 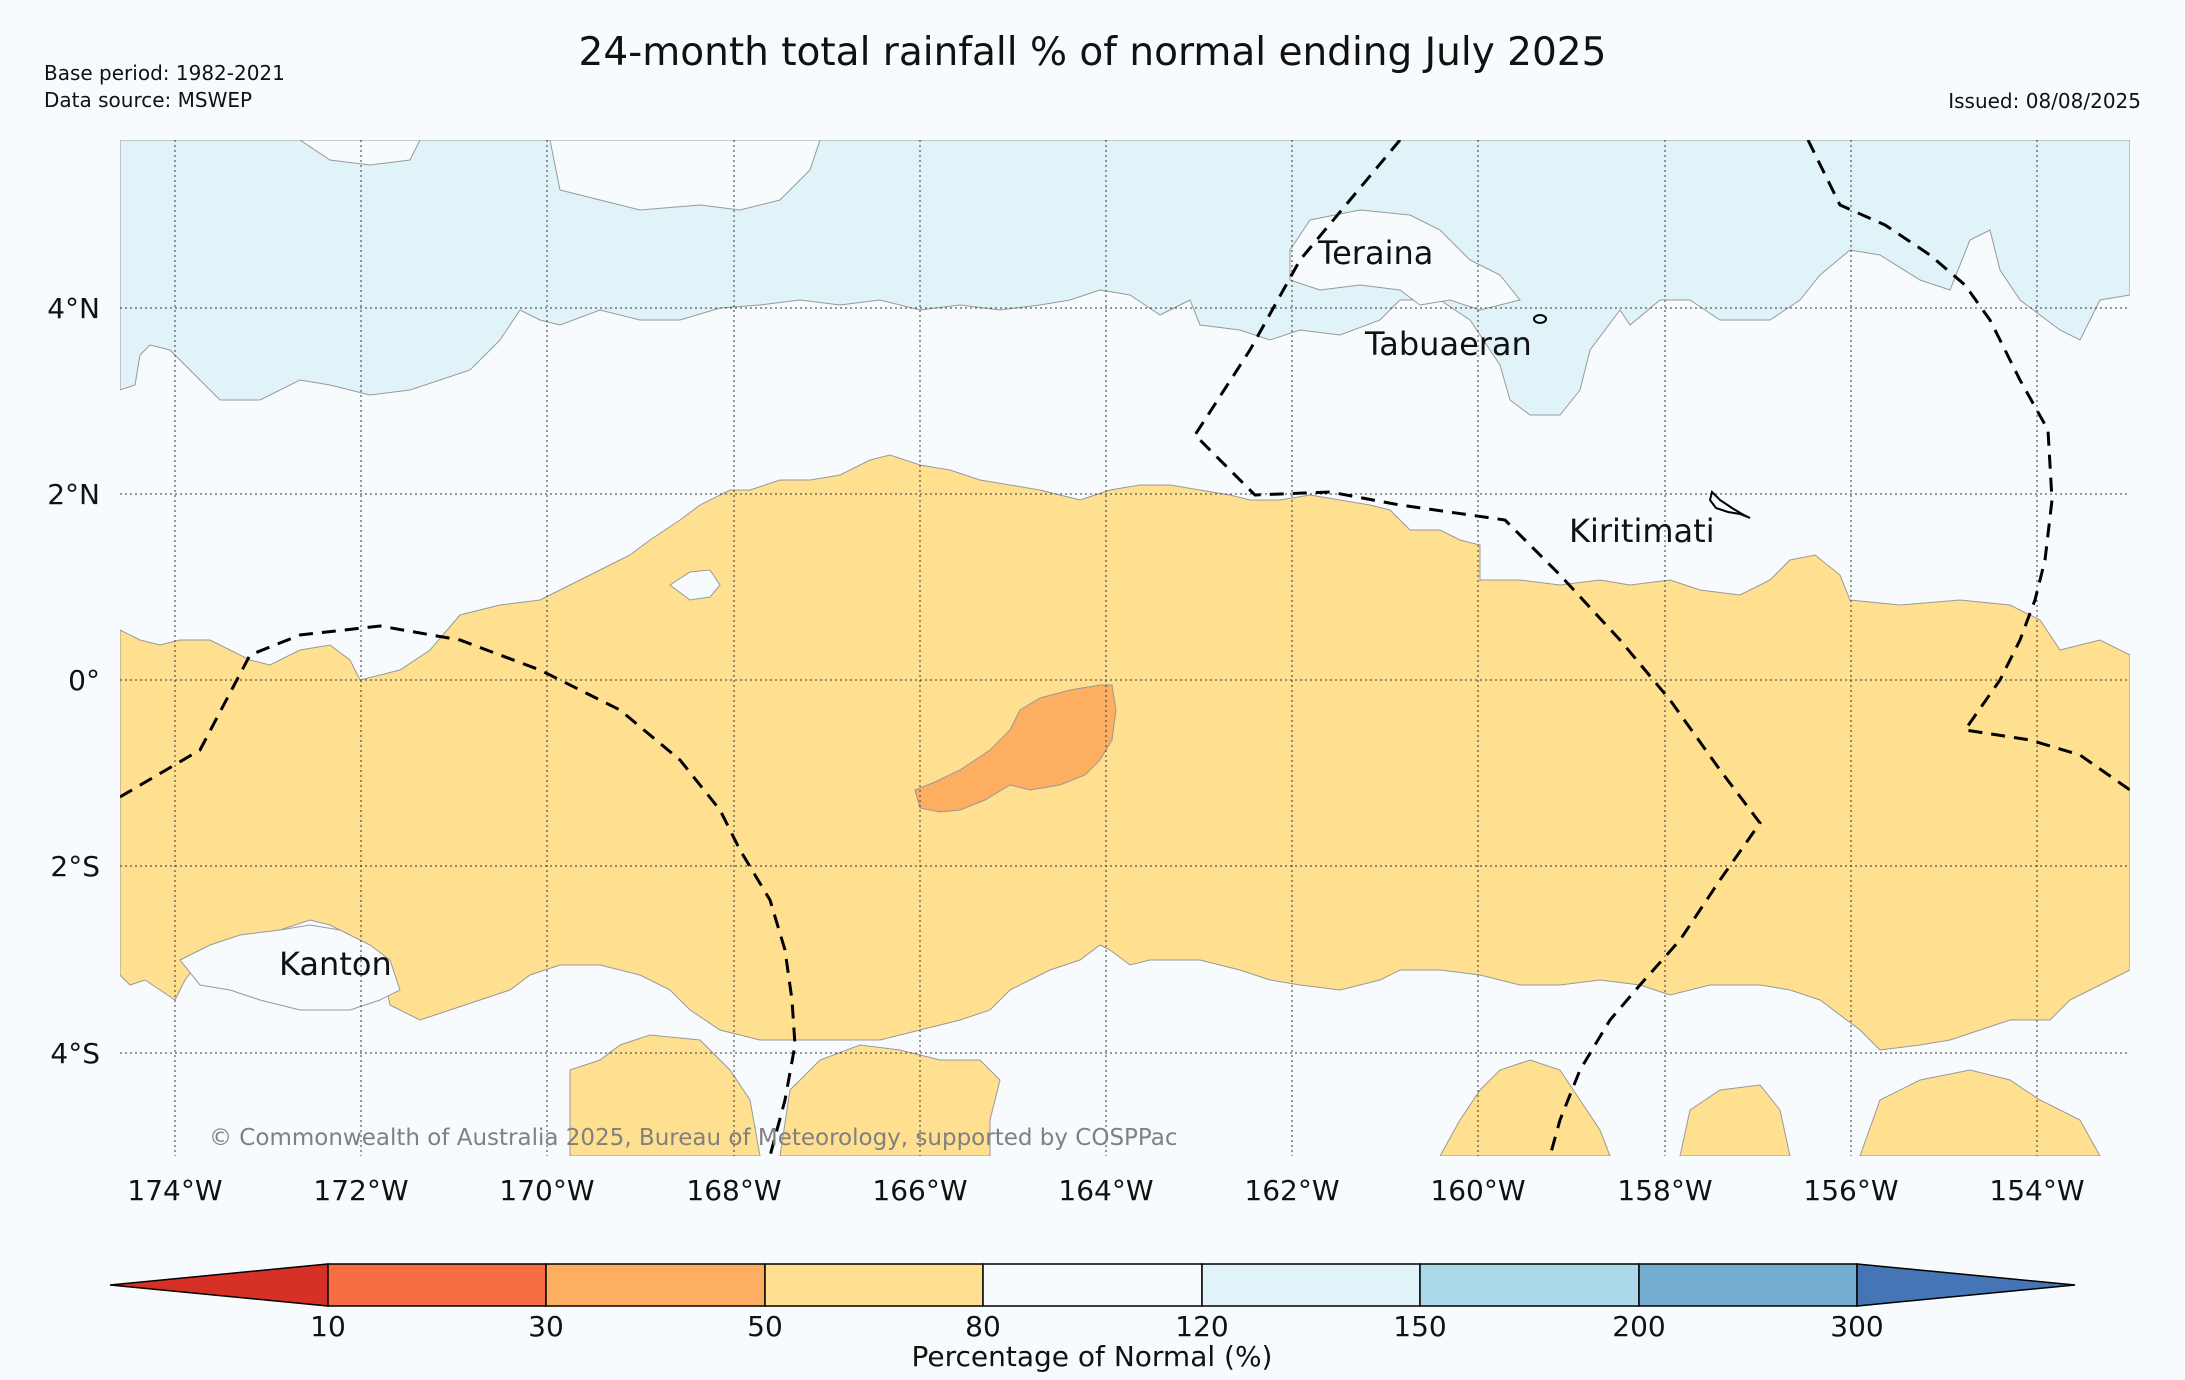 I want to click on lon-label: 166°W, so click(x=919, y=1190).